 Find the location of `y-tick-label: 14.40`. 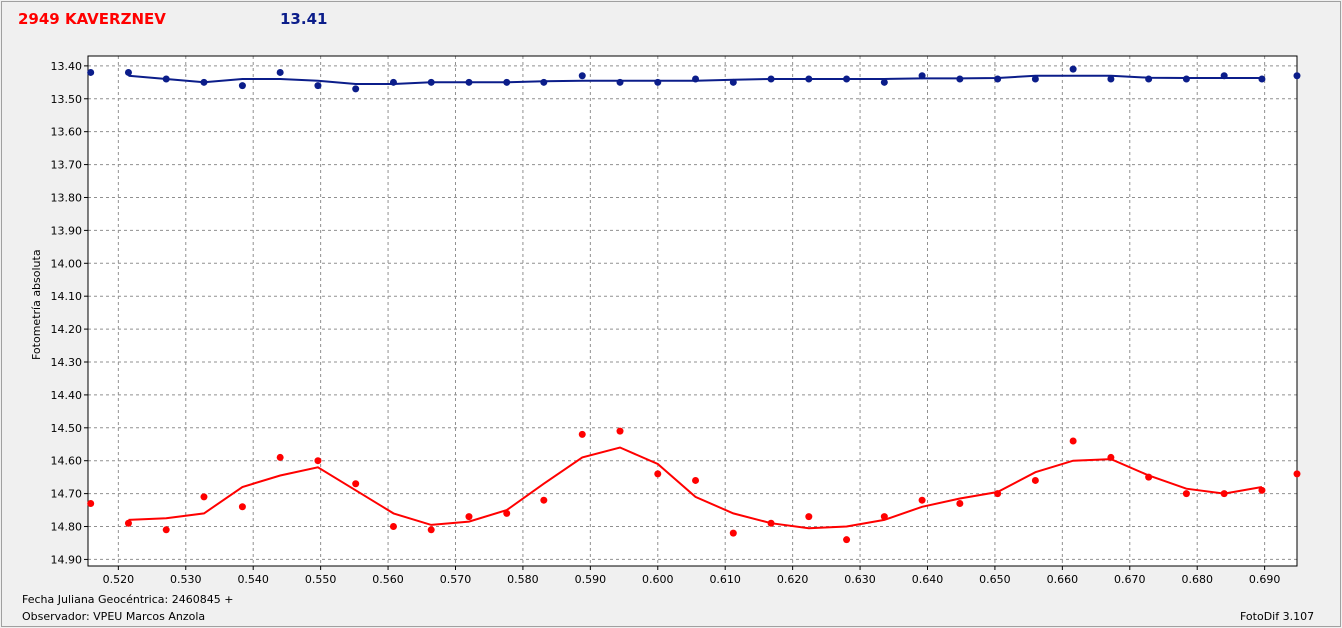

y-tick-label: 14.40 is located at coordinates (67, 395).